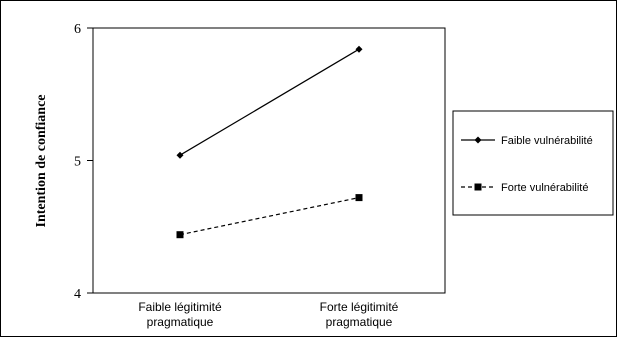 The height and width of the screenshot is (338, 617). Describe the element at coordinates (77, 294) in the screenshot. I see `y-tick-label: 4` at that location.